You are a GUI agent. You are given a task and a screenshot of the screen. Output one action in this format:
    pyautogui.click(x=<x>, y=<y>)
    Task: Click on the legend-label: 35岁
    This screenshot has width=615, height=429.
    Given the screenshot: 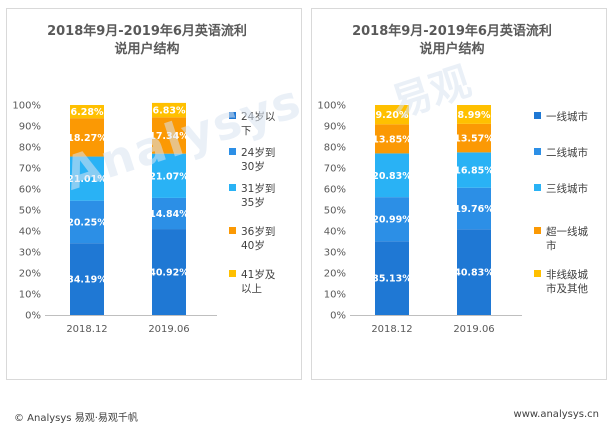 What is the action you would take?
    pyautogui.click(x=253, y=202)
    